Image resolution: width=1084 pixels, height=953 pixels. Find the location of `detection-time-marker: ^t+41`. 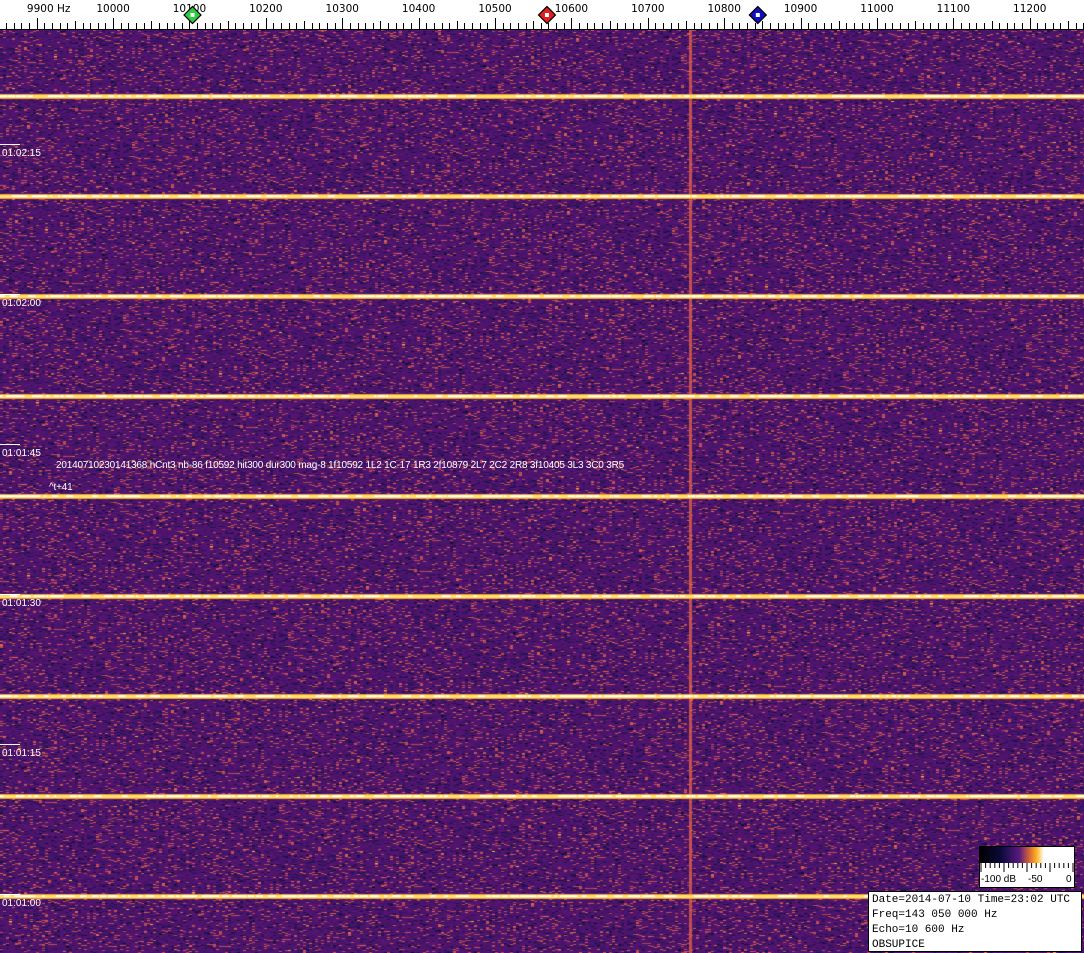

detection-time-marker: ^t+41 is located at coordinates (61, 487).